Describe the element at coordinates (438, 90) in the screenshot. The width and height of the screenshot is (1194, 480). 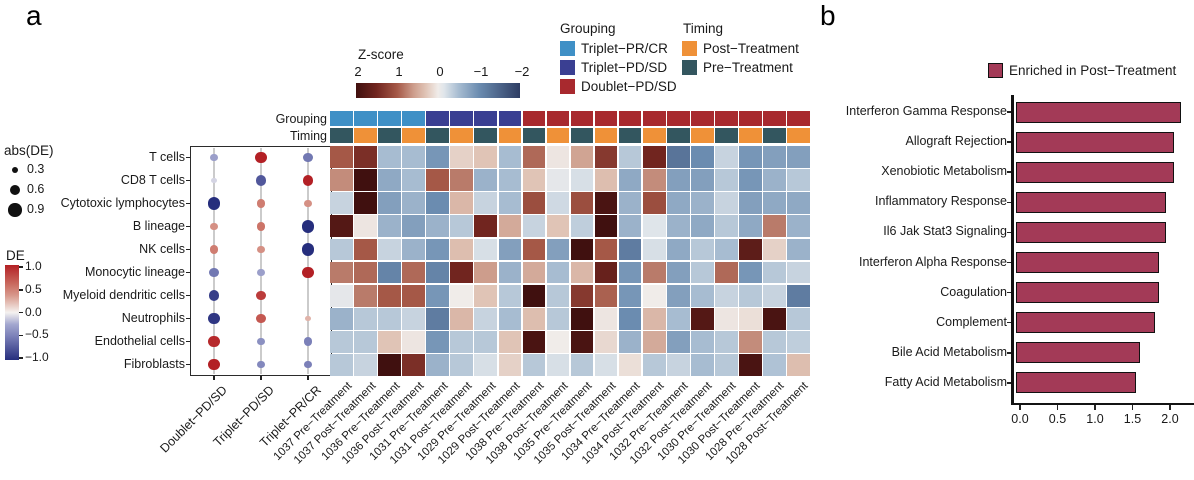
I see `zscore-colorbar` at that location.